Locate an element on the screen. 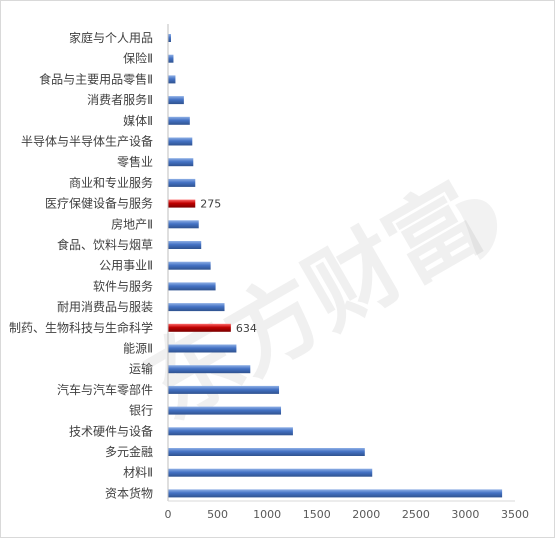 The width and height of the screenshot is (555, 538). category-label: 医疗保健设备与服务 is located at coordinates (99, 203).